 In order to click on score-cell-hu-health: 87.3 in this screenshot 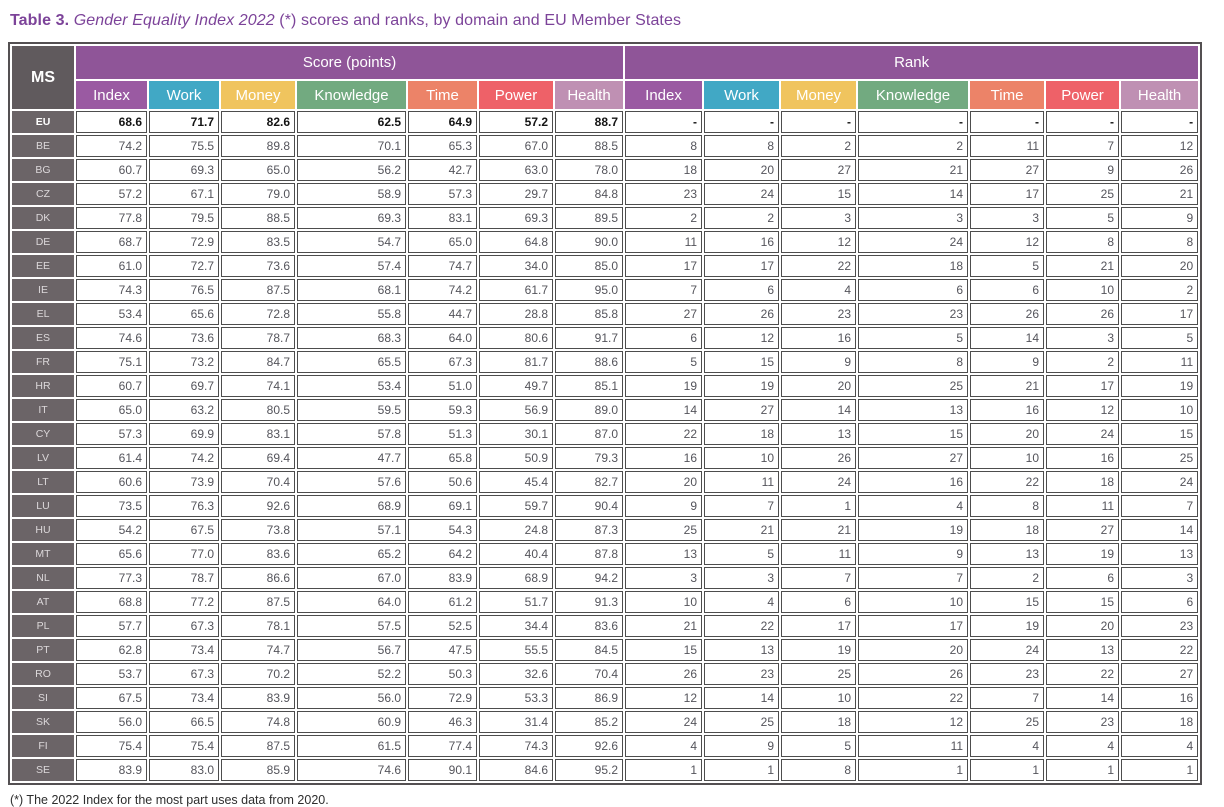, I will do `click(589, 530)`.